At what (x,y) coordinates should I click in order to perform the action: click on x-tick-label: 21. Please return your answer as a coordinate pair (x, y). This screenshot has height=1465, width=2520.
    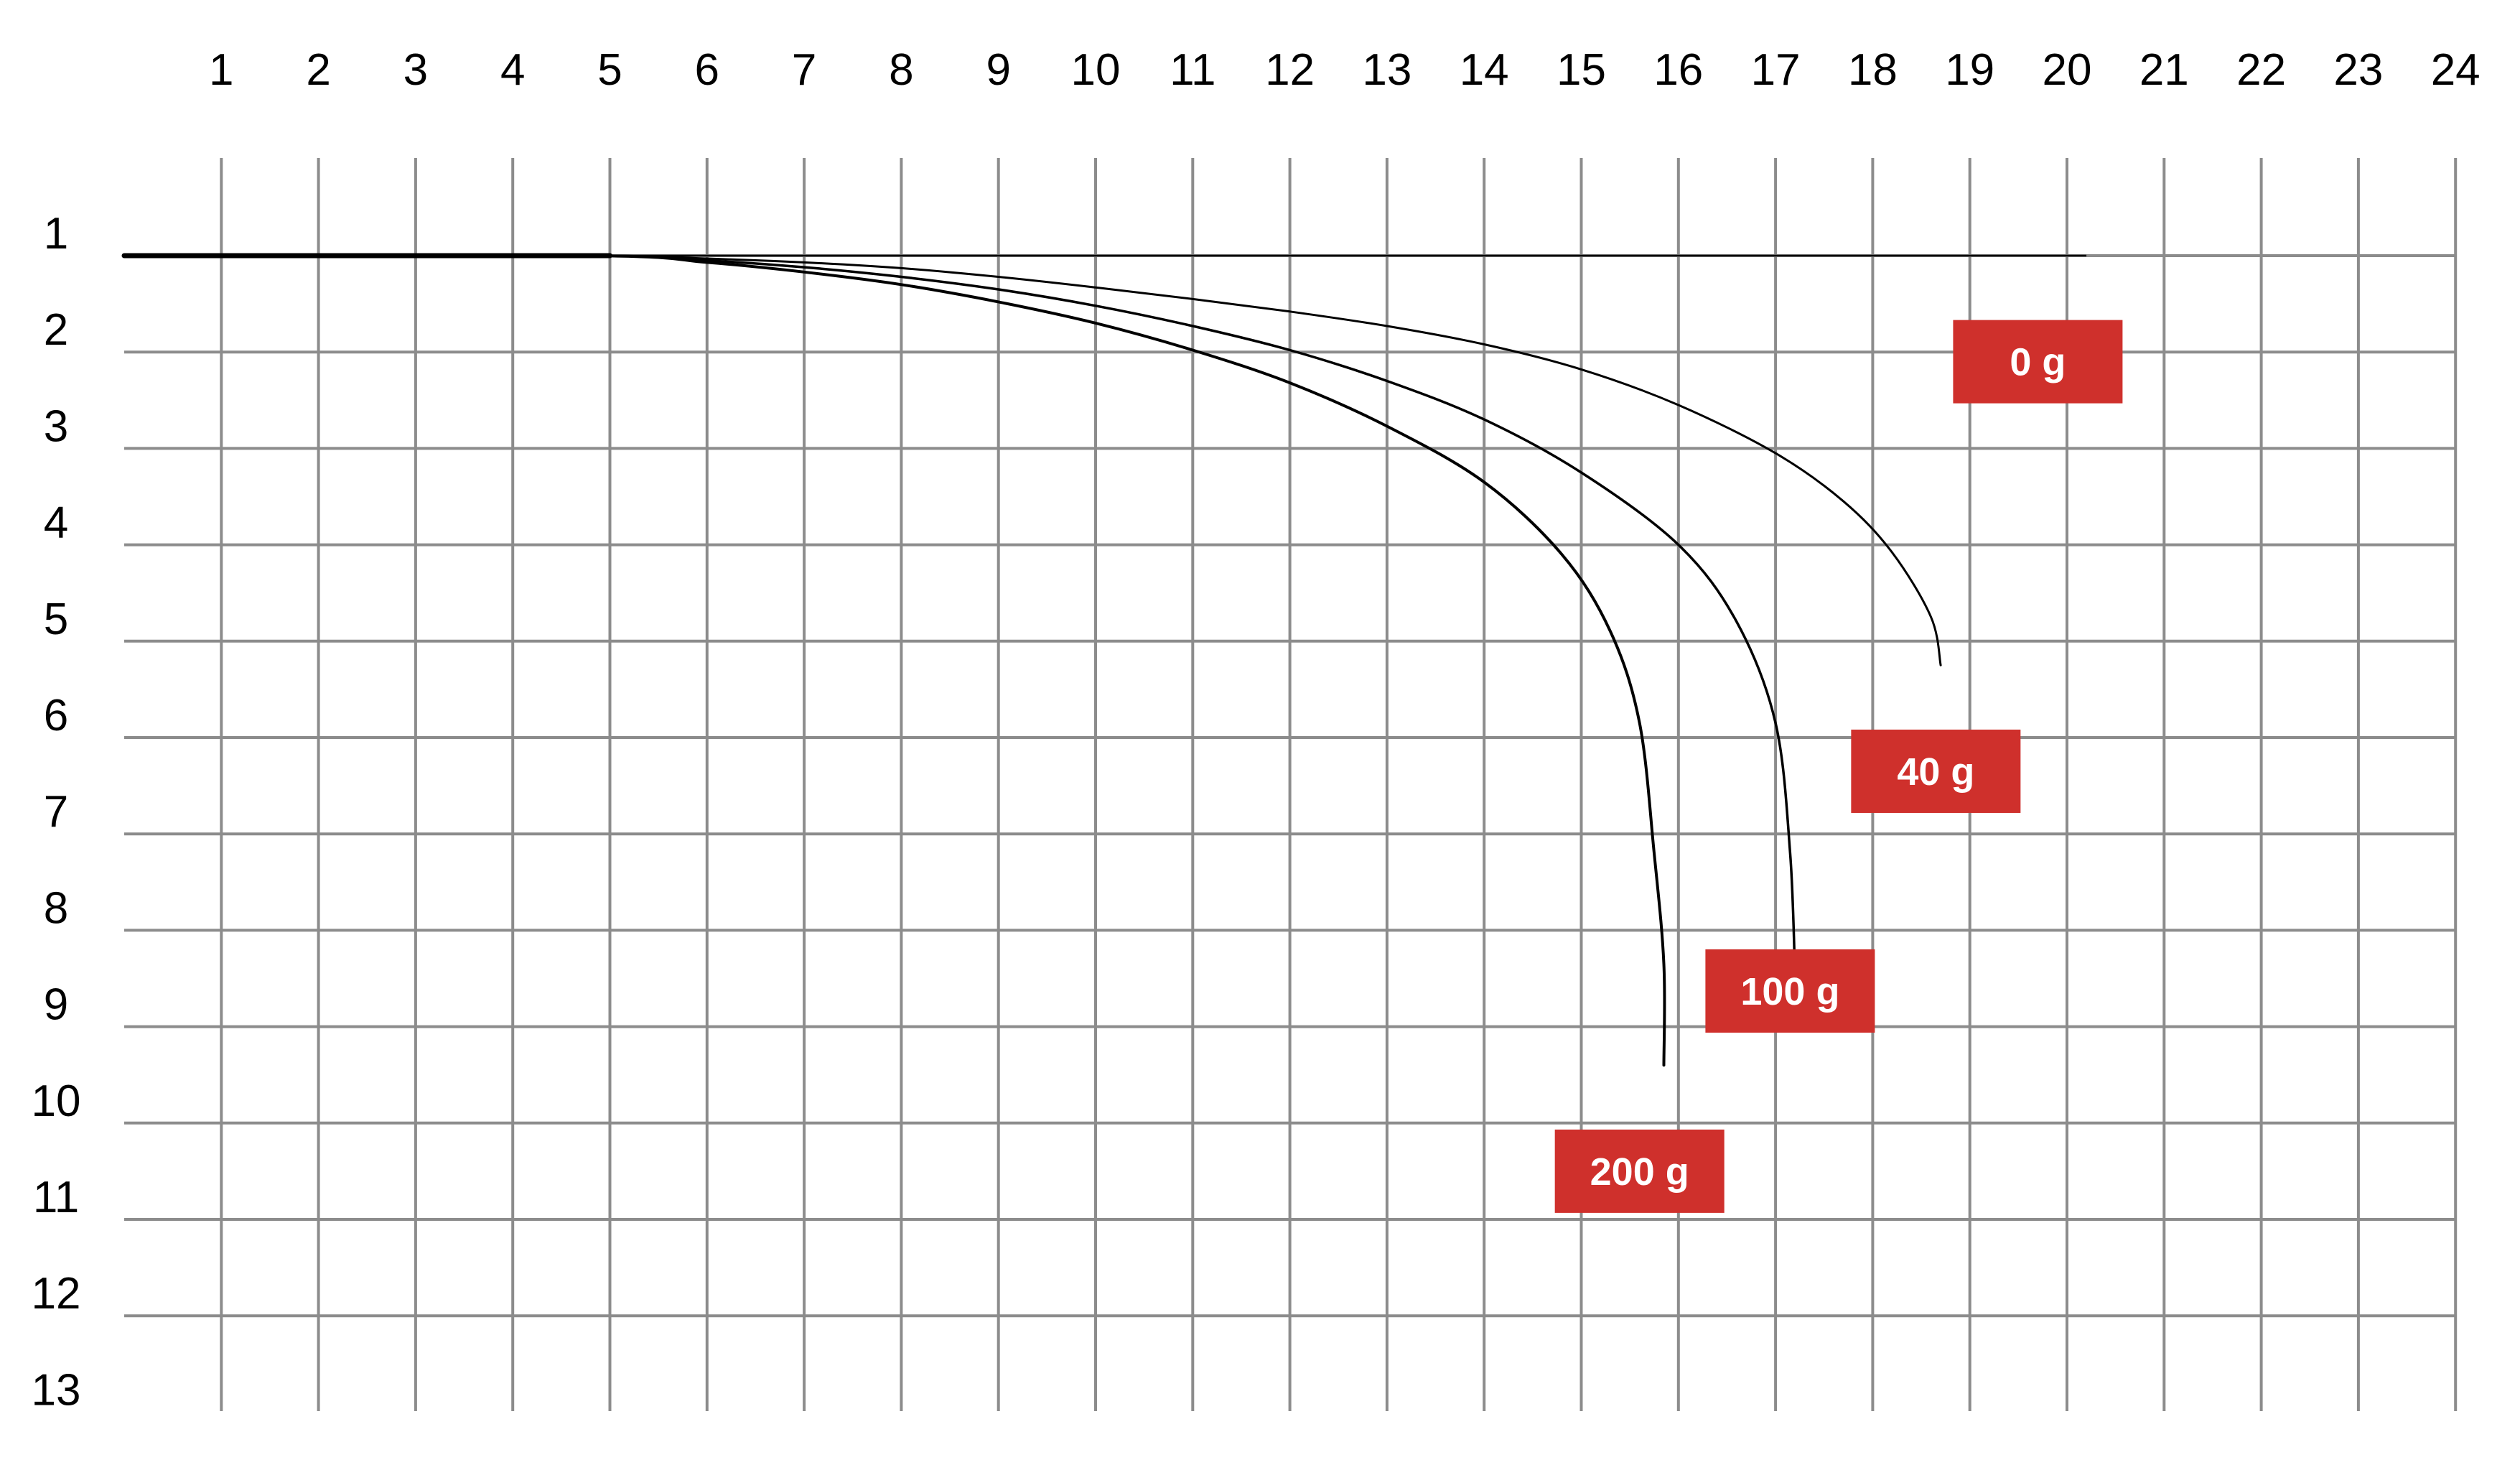
    Looking at the image, I should click on (2164, 70).